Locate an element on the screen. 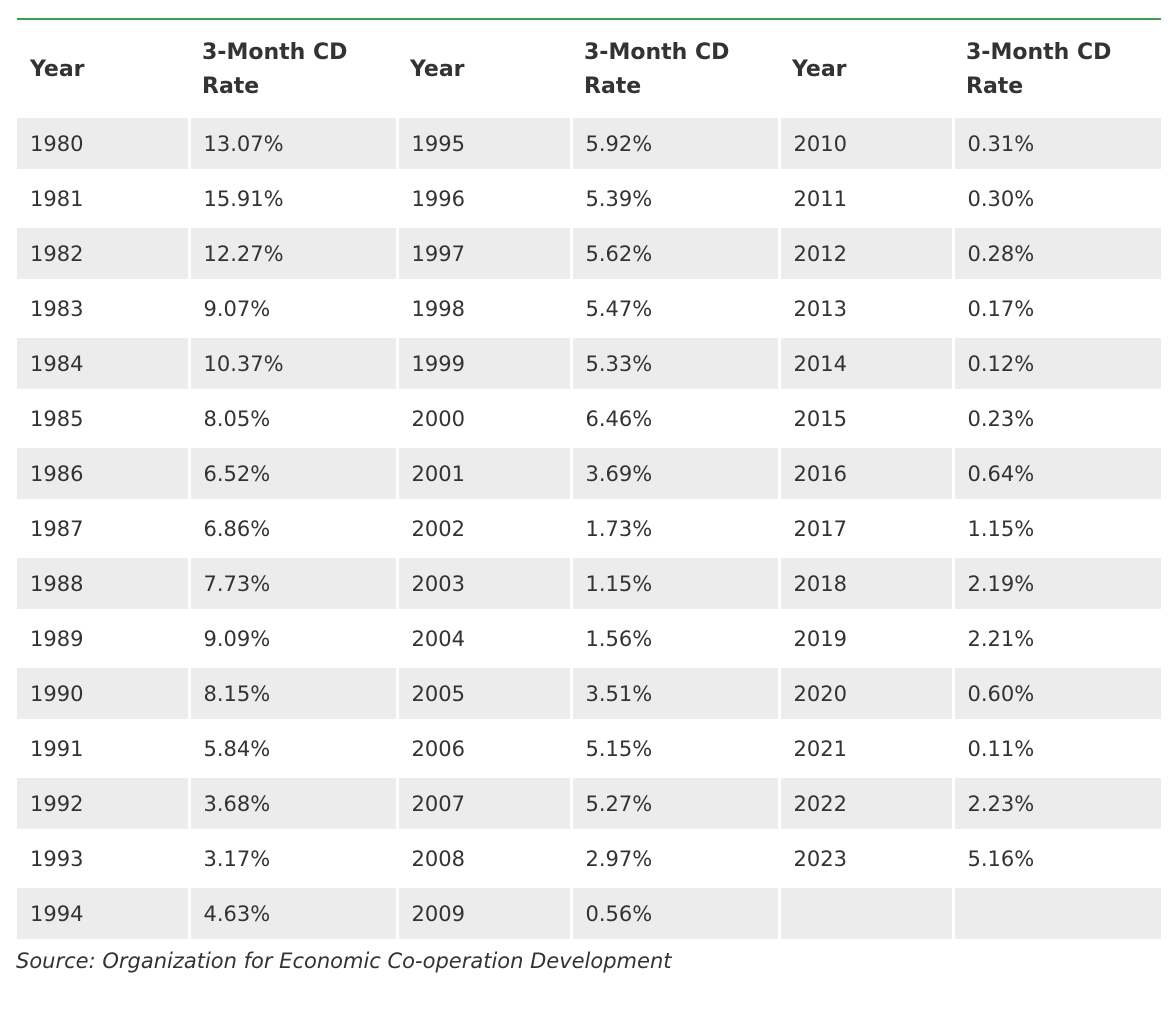 Image resolution: width=1174 pixels, height=1027 pixels. table-row: 1991 5.84% 2006 5.15% 2021 0.11% is located at coordinates (589, 749).